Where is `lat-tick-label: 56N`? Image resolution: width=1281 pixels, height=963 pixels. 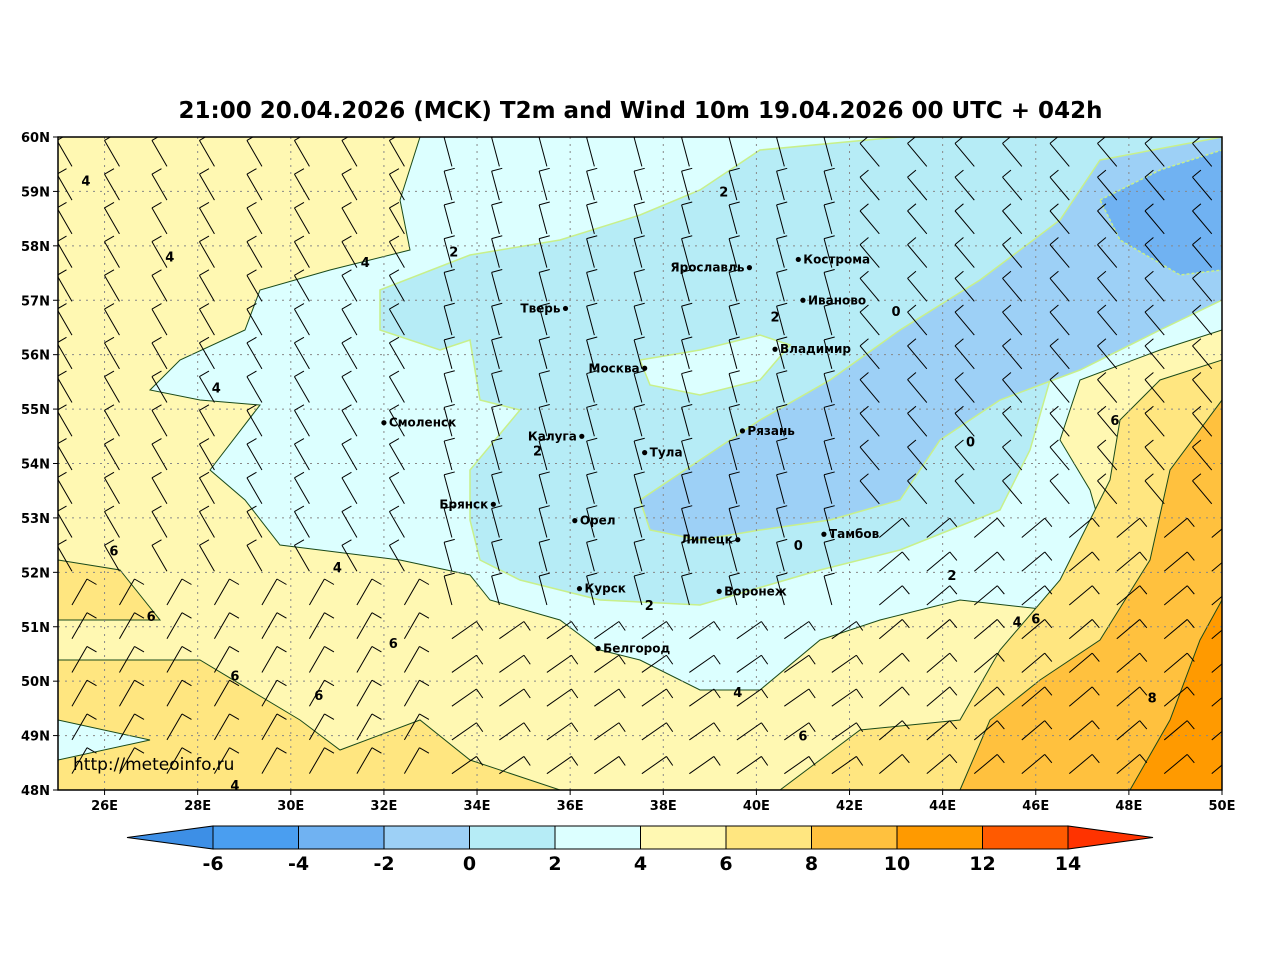 lat-tick-label: 56N is located at coordinates (35, 356).